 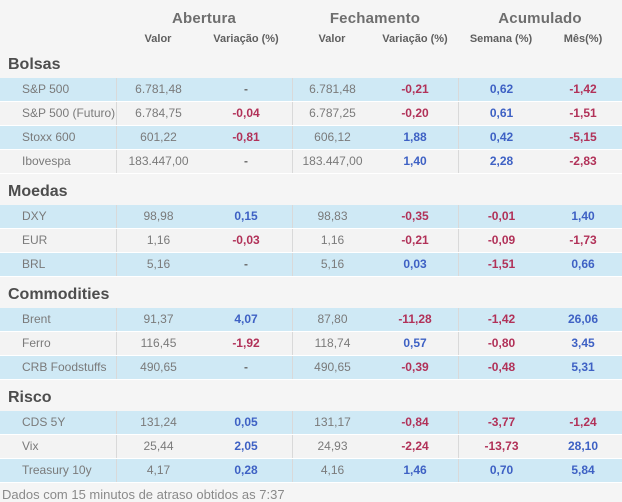 What do you see at coordinates (501, 89) in the screenshot?
I see `cell-week-change: 0,62` at bounding box center [501, 89].